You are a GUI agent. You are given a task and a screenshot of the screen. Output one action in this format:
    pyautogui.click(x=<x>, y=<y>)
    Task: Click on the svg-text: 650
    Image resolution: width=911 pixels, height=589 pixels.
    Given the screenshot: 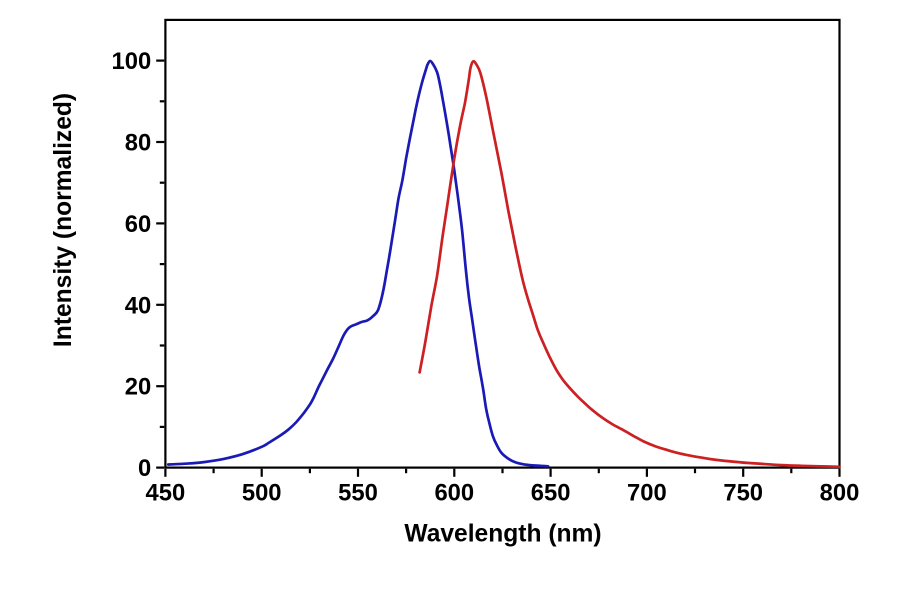 What is the action you would take?
    pyautogui.click(x=551, y=492)
    